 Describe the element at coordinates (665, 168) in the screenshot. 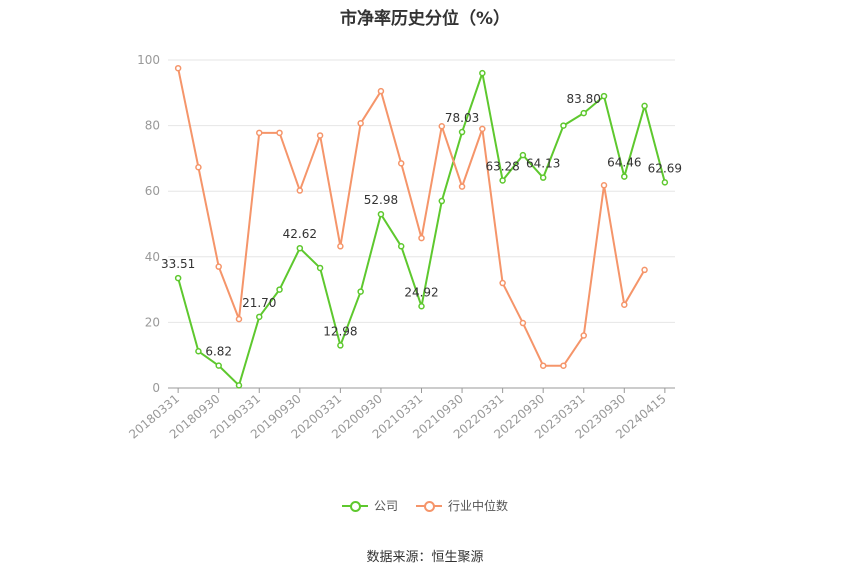

I see `data-label: 62.69` at that location.